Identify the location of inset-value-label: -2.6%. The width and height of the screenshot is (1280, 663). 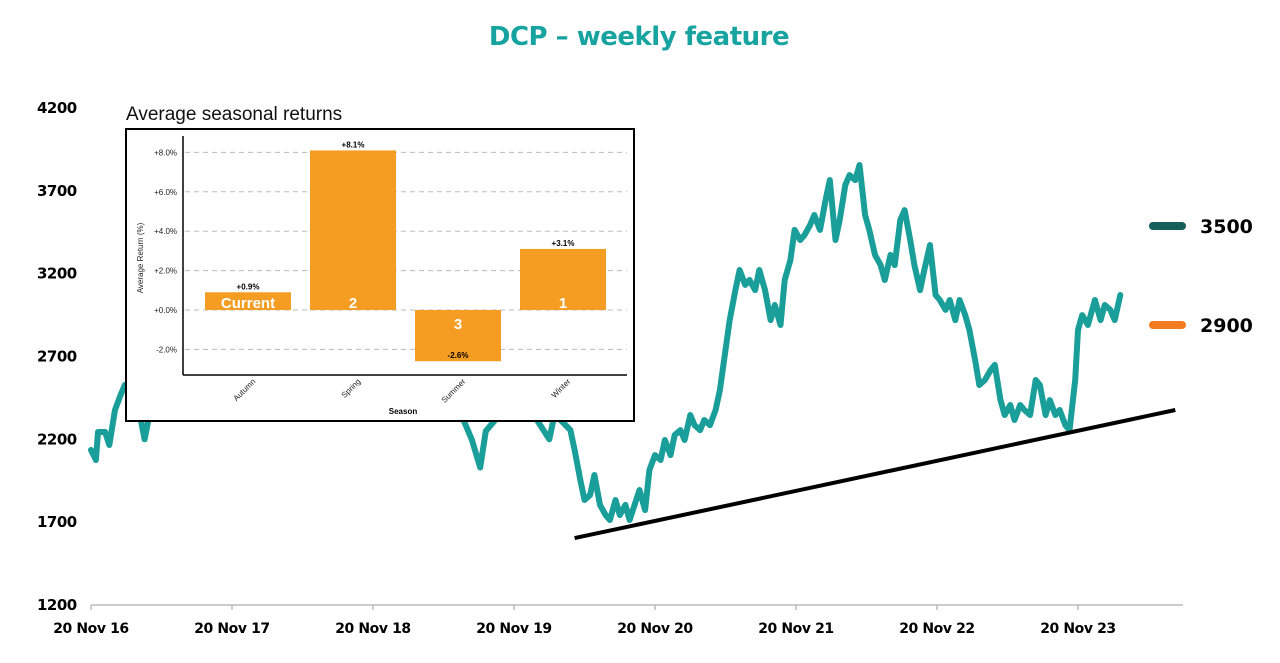
(458, 355).